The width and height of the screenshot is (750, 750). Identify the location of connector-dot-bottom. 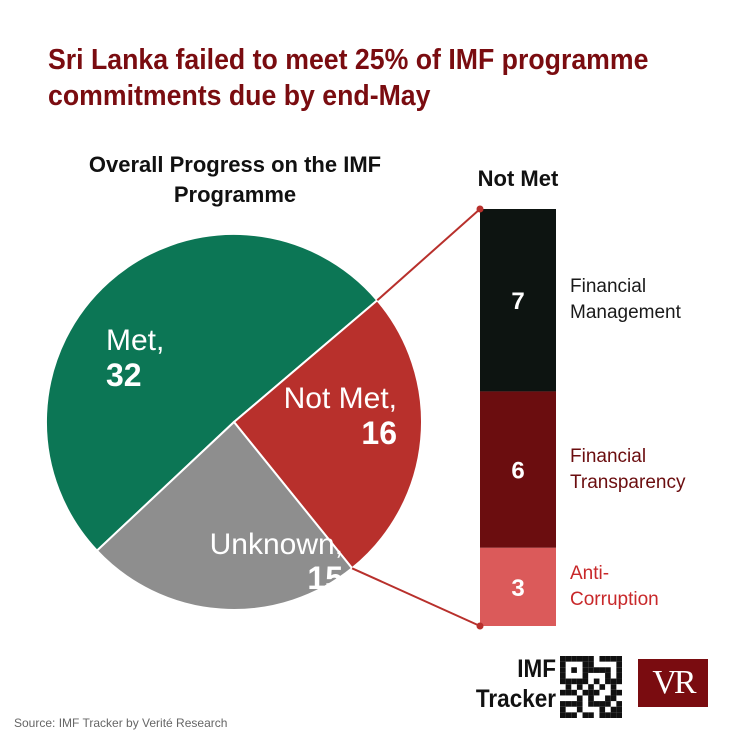
(480, 626).